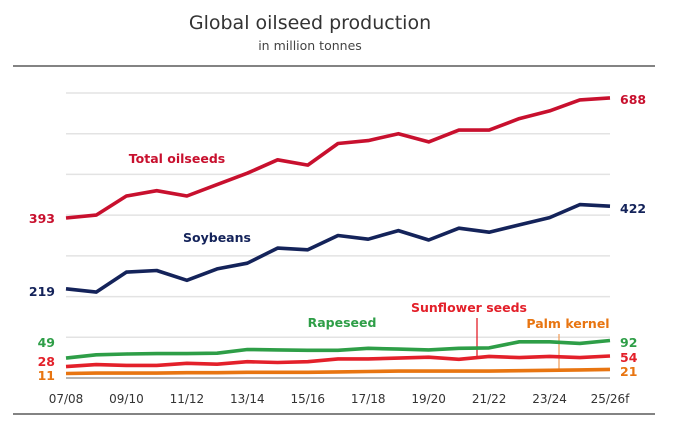 Image resolution: width=674 pixels, height=423 pixels. Describe the element at coordinates (247, 399) in the screenshot. I see `x-tick-label: 13/14` at that location.